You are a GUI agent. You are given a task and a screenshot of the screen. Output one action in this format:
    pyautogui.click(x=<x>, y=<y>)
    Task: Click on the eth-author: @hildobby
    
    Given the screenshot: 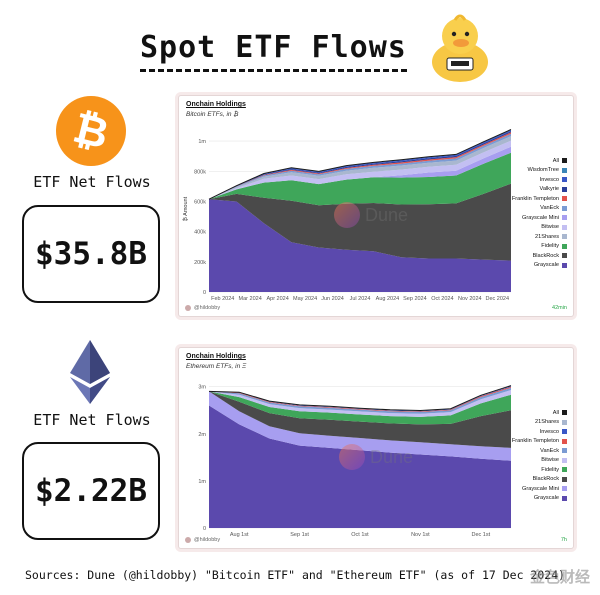 What is the action you would take?
    pyautogui.click(x=202, y=540)
    